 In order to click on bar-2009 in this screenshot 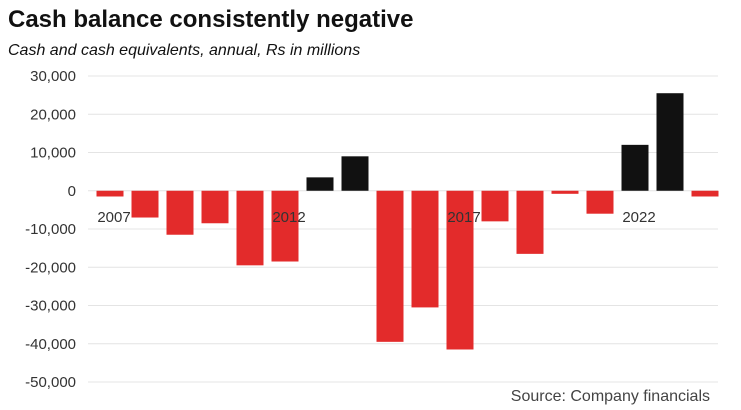, I will do `click(180, 212)`.